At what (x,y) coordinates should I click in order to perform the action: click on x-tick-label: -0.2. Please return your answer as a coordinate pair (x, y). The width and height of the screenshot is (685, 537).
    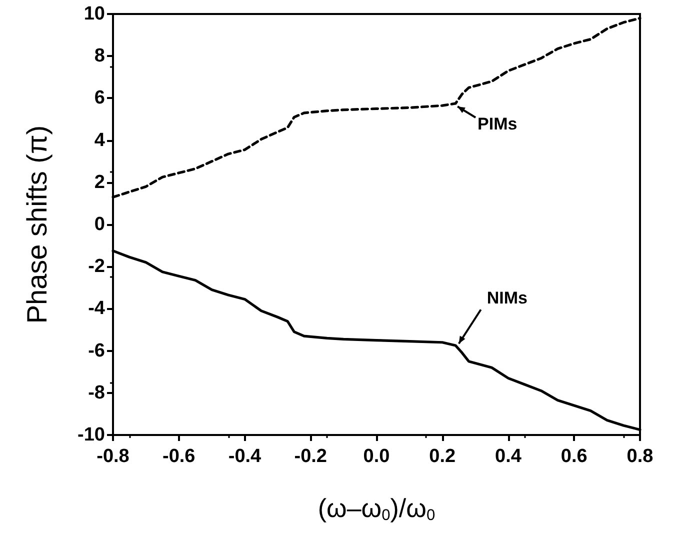
    Looking at the image, I should click on (310, 456).